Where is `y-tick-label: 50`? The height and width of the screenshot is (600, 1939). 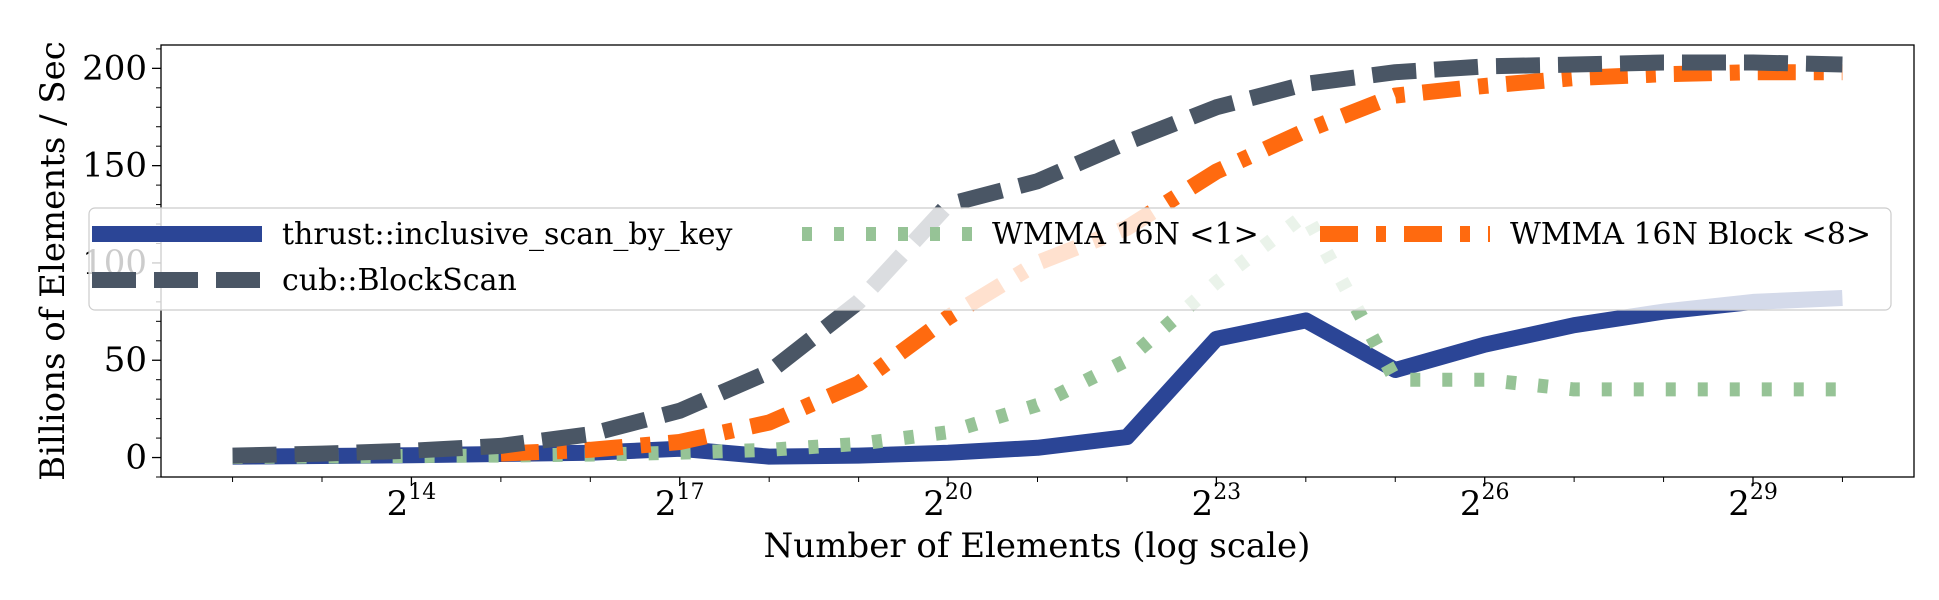 y-tick-label: 50 is located at coordinates (125, 360).